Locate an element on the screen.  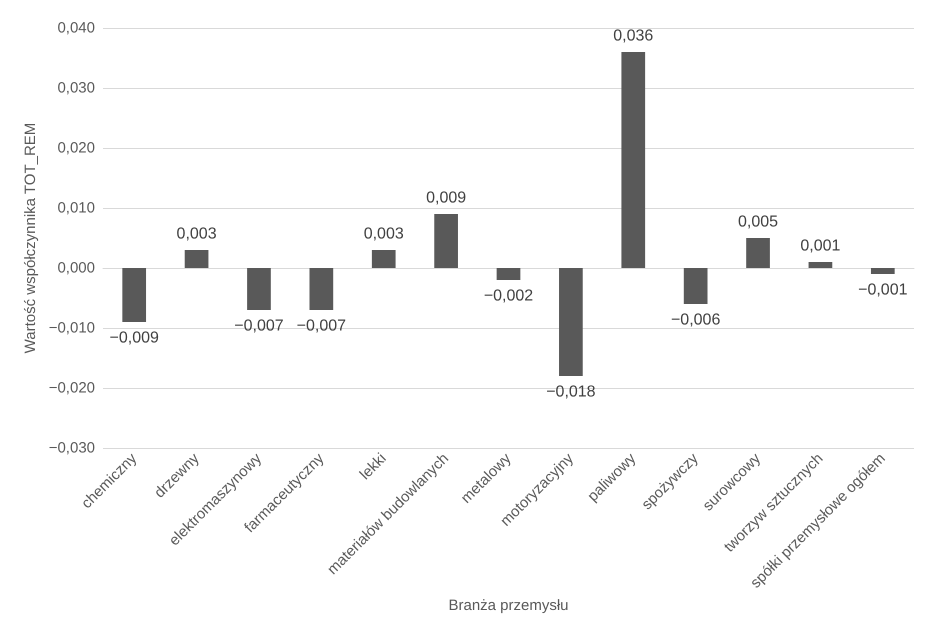
data-label: 0,001 is located at coordinates (820, 246).